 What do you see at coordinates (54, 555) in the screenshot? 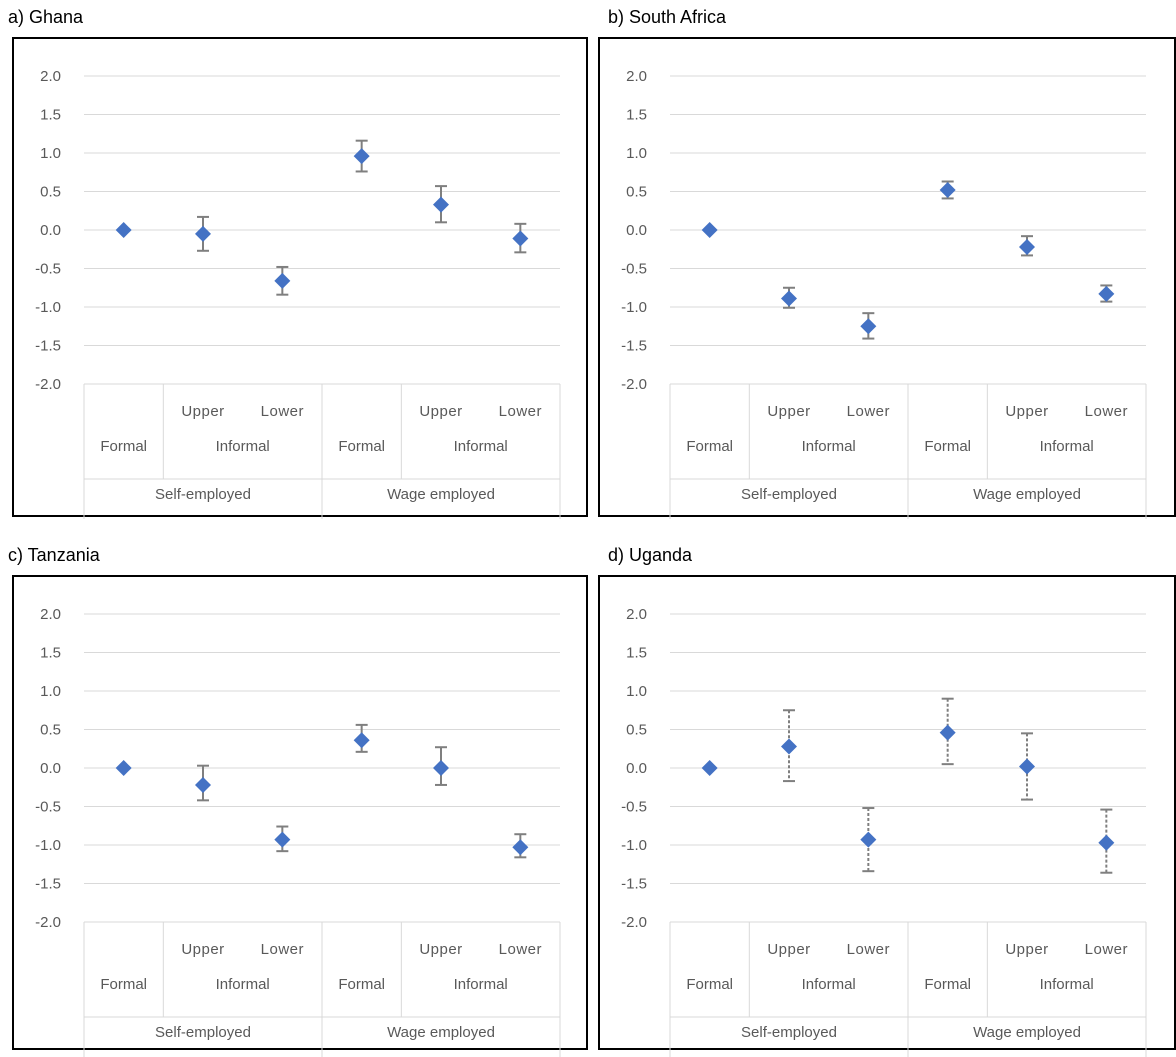
I see `panel-title-tanzania: c) Tanzania` at bounding box center [54, 555].